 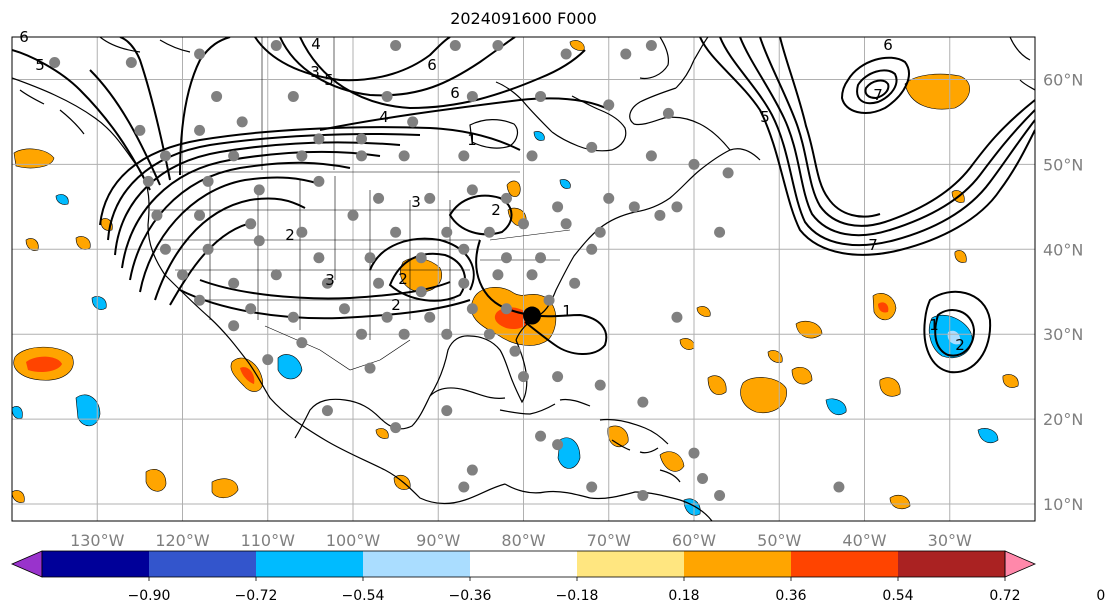 I want to click on colorbar-extend-high, so click(x=1020, y=564).